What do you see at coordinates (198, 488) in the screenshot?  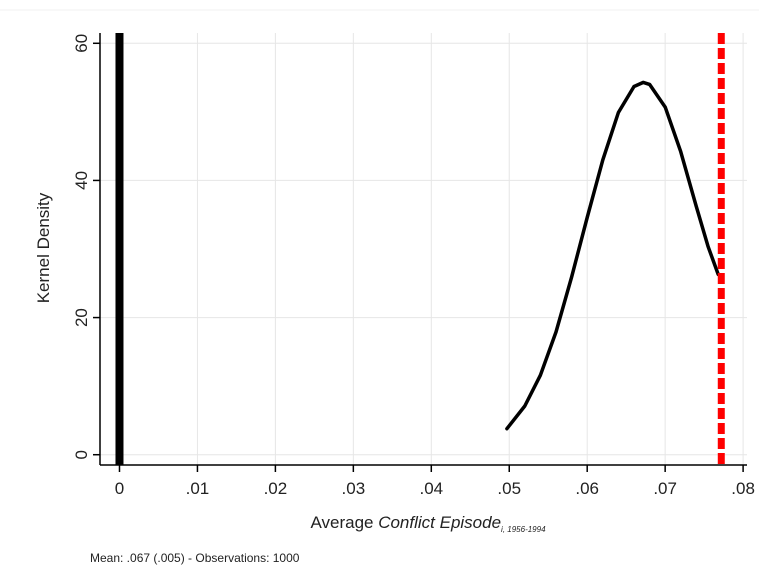 I see `x-tick-label-1: .01` at bounding box center [198, 488].